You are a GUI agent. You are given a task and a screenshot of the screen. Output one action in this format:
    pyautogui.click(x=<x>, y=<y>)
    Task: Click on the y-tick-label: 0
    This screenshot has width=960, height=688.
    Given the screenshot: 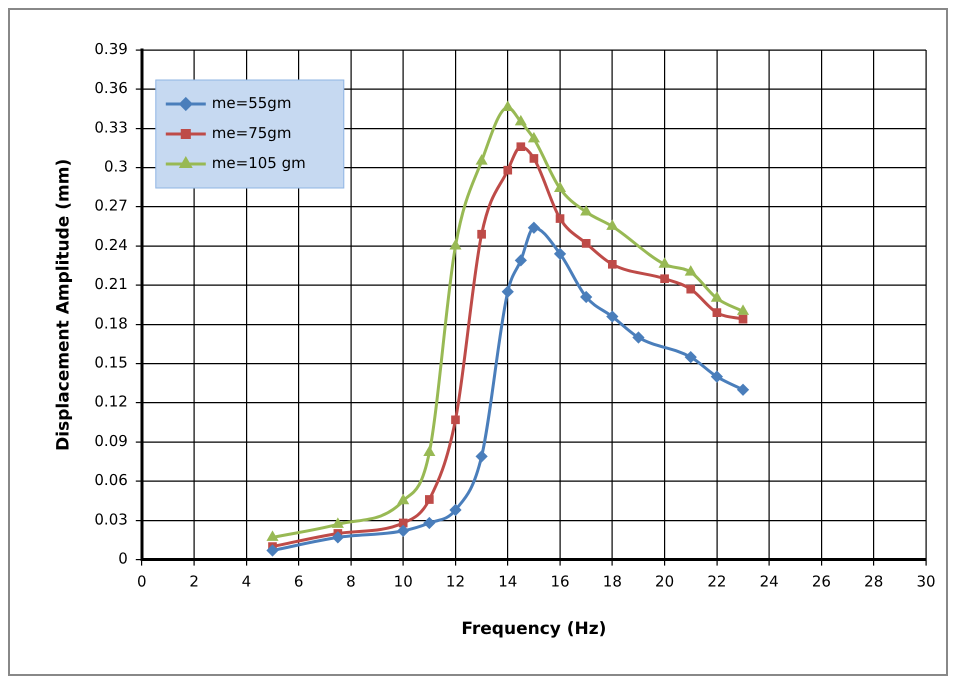 What is the action you would take?
    pyautogui.click(x=123, y=558)
    